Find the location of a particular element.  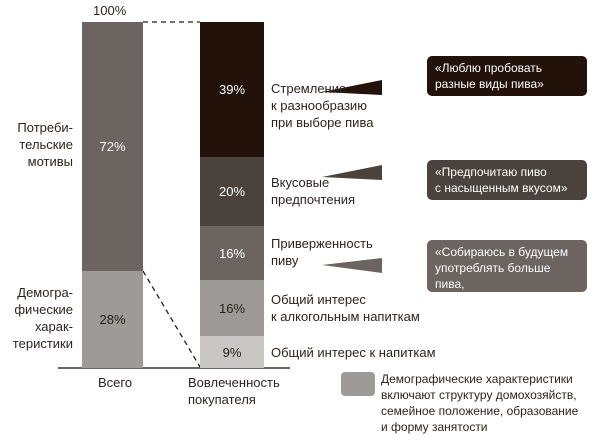

x-label-engagement: Вовлеченность покупателя is located at coordinates (234, 391).